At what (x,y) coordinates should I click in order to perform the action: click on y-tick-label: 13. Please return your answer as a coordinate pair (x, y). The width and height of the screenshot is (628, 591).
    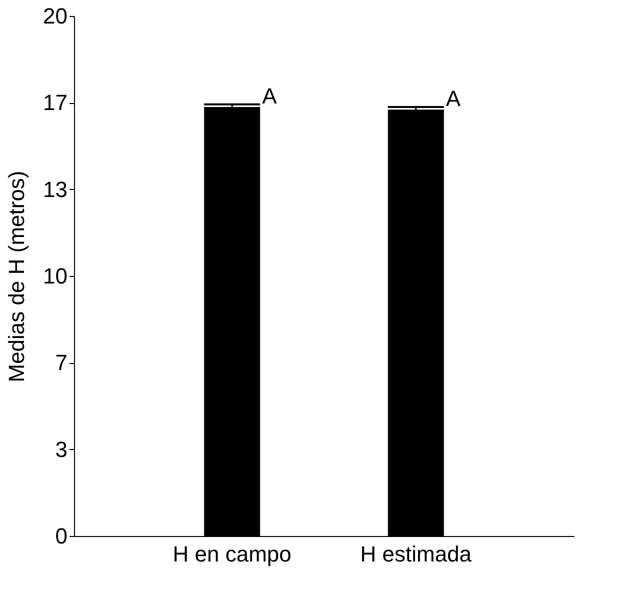
    Looking at the image, I should click on (55, 189).